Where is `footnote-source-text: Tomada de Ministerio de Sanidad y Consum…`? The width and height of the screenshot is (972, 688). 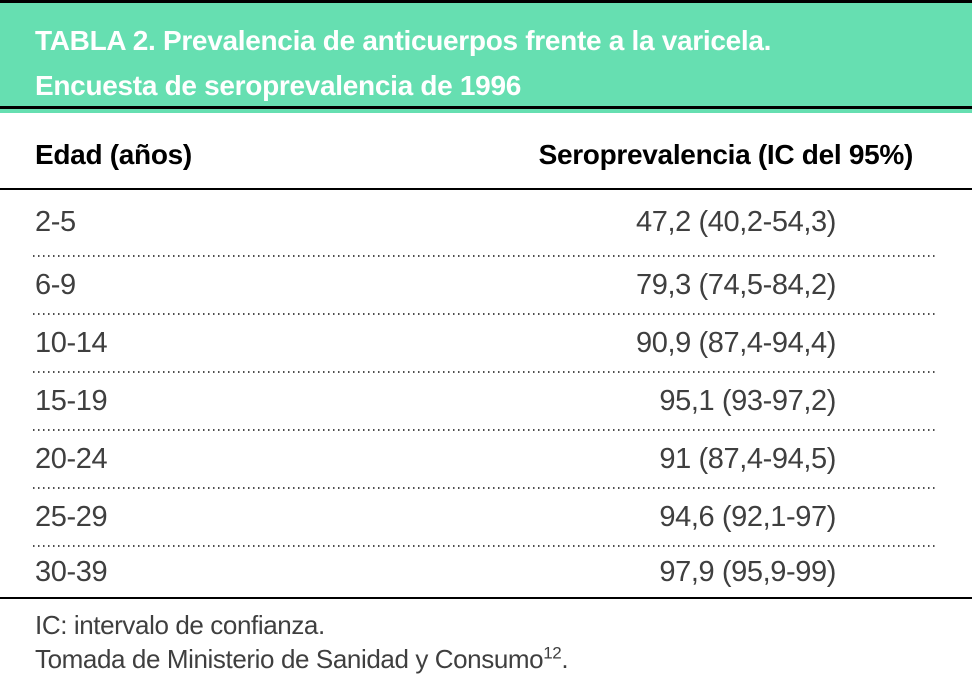 footnote-source-text: Tomada de Ministerio de Sanidad y Consum… is located at coordinates (289, 659).